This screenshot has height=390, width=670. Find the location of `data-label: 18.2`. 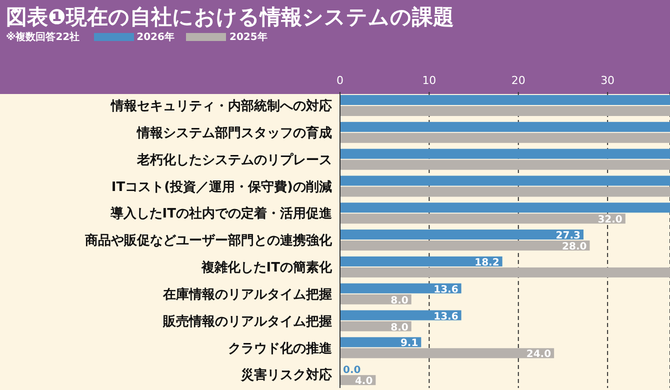

data-label: 18.2 is located at coordinates (487, 262).